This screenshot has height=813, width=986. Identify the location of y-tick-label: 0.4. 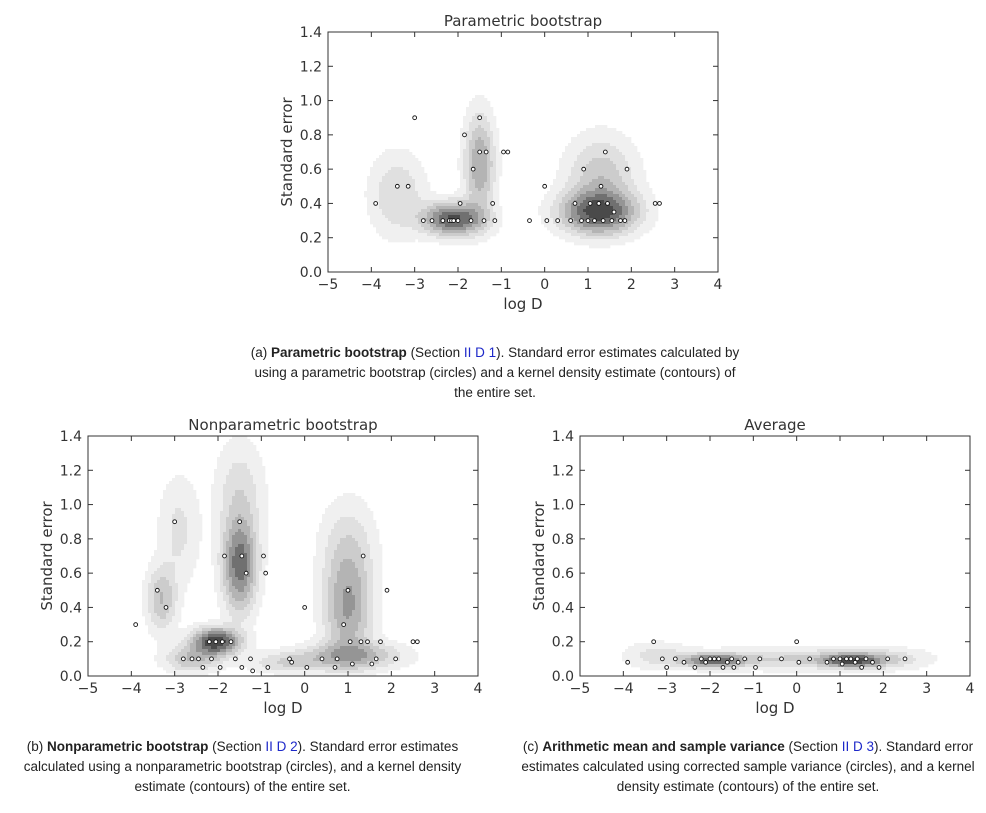
(311, 204).